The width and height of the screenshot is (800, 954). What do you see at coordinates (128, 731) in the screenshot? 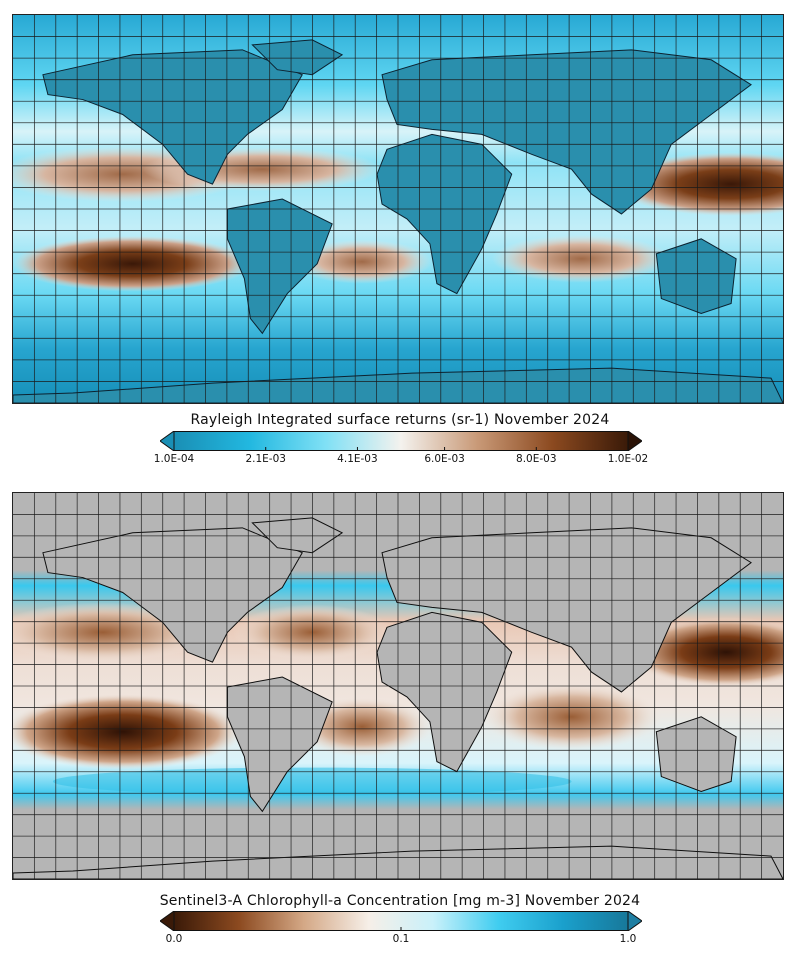
I see `chlorophyll-gyre-south-pacific` at bounding box center [128, 731].